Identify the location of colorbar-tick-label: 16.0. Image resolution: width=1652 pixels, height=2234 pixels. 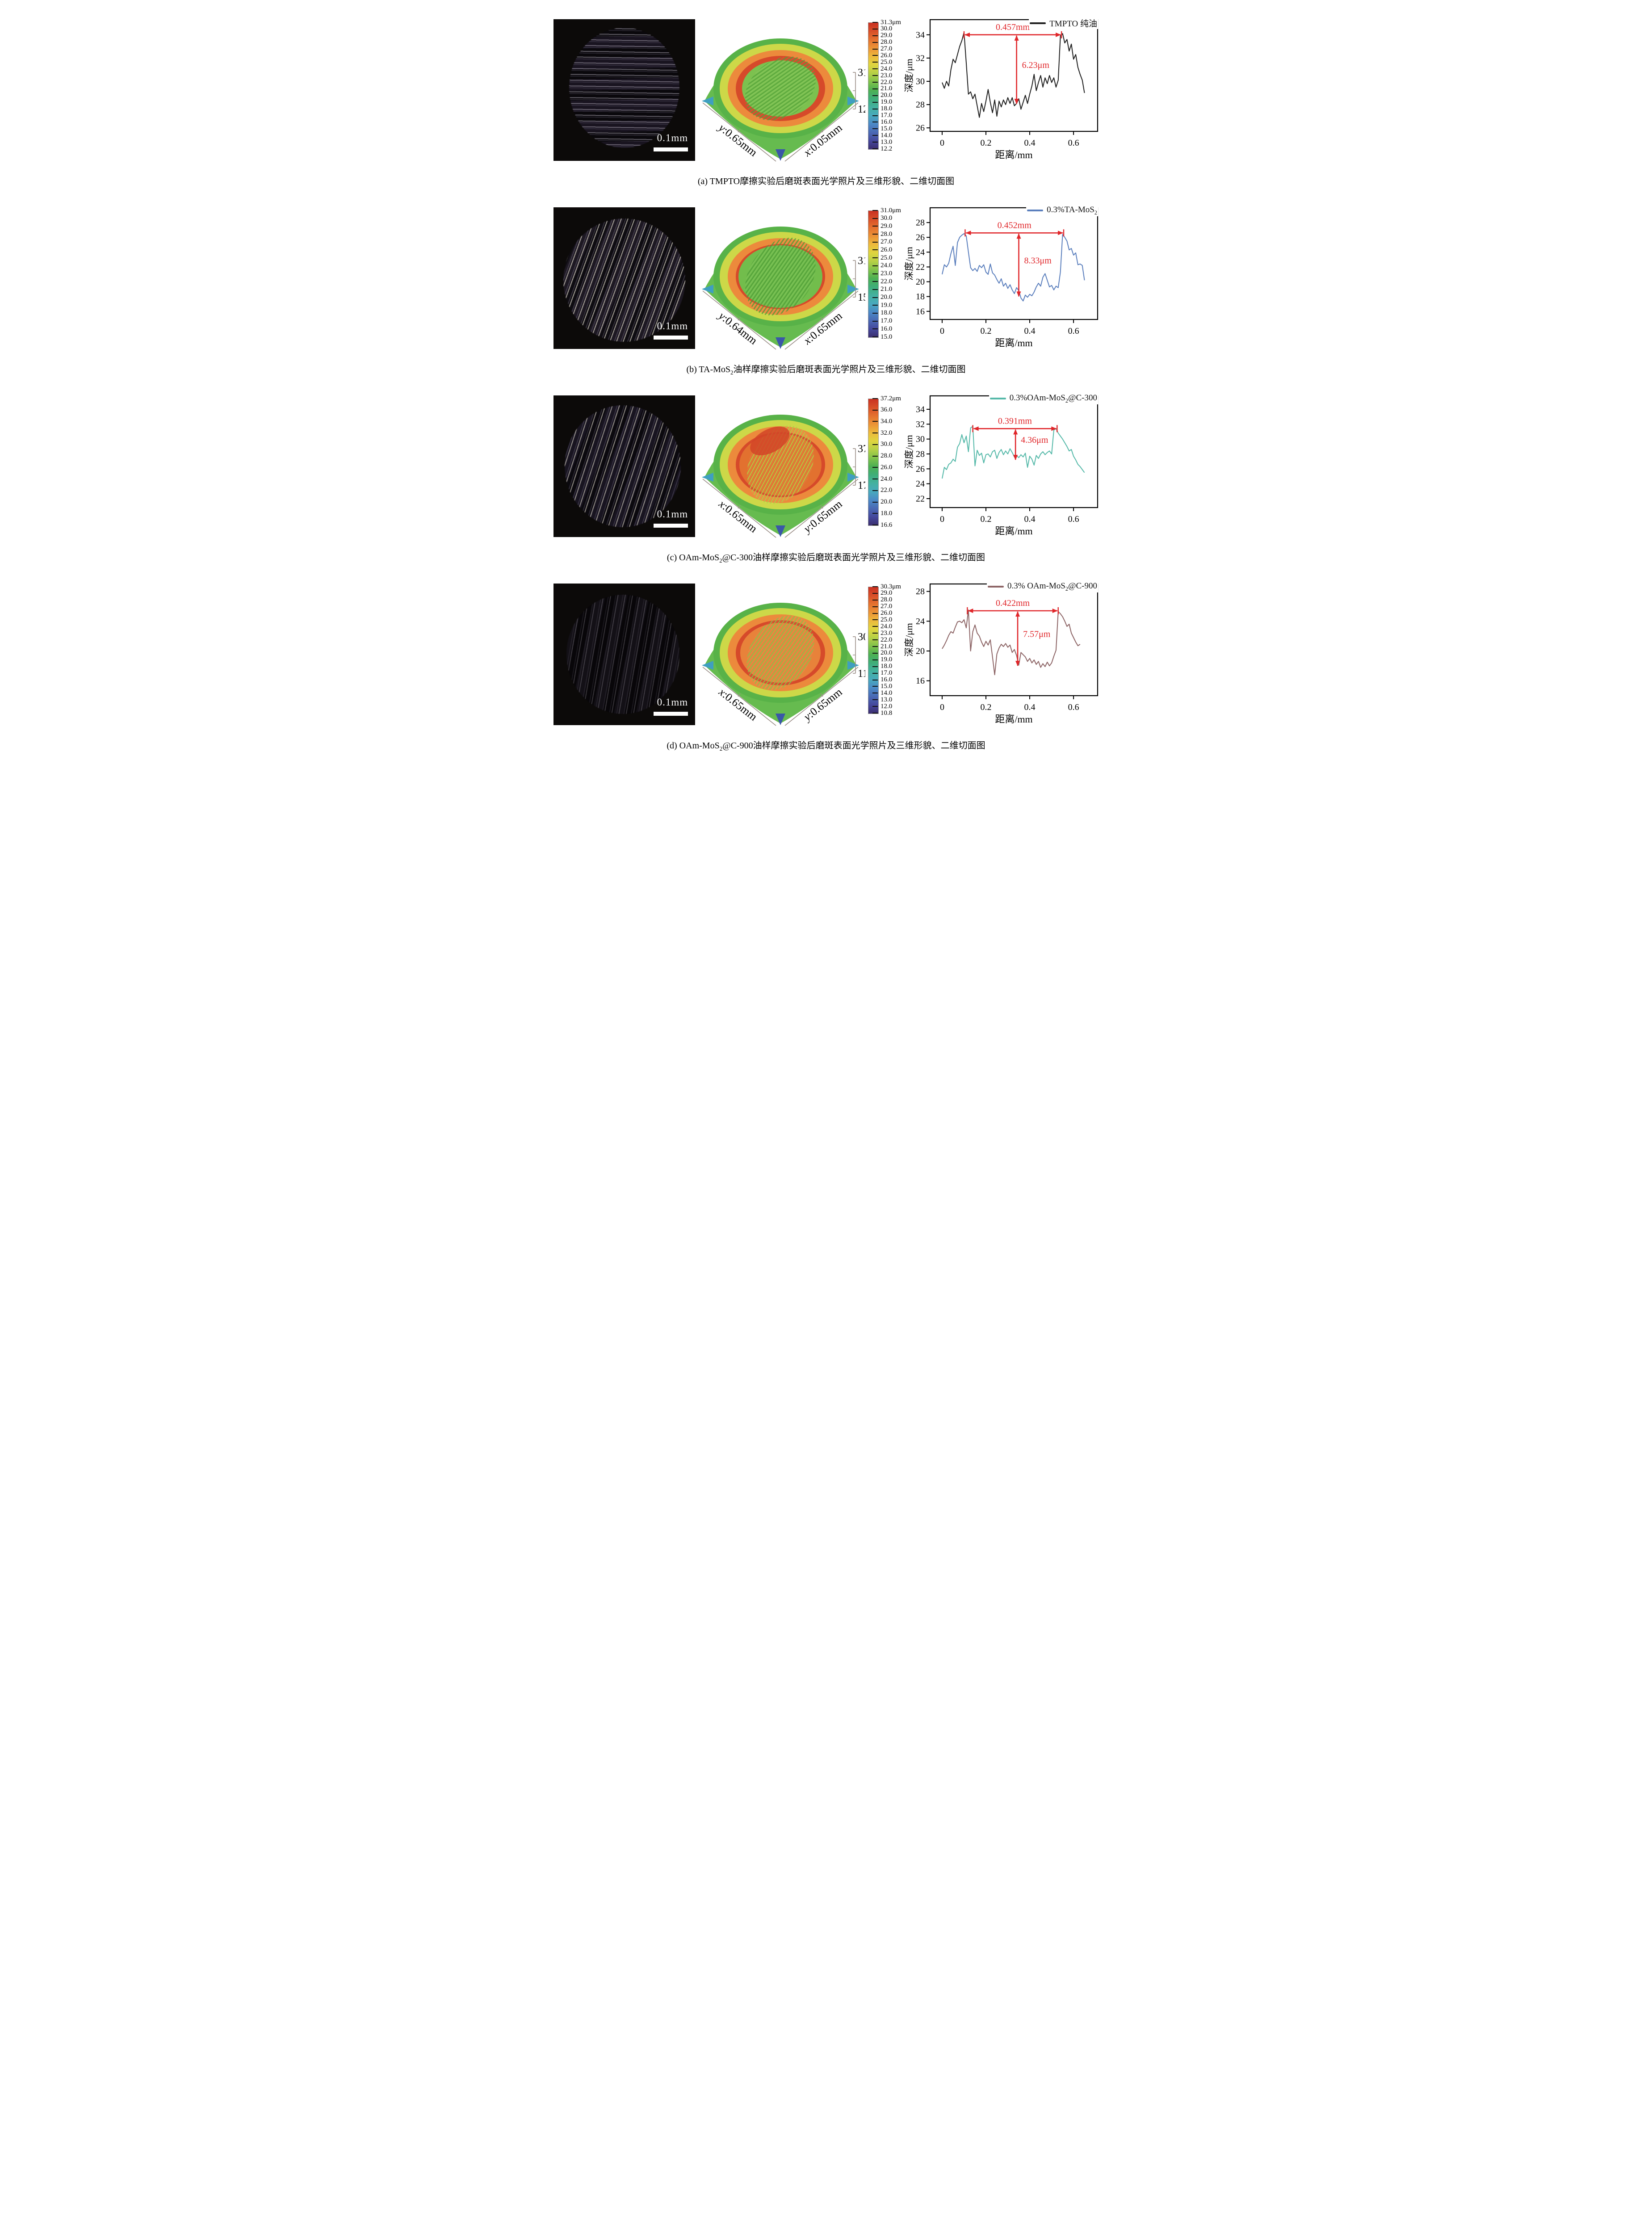
(887, 680).